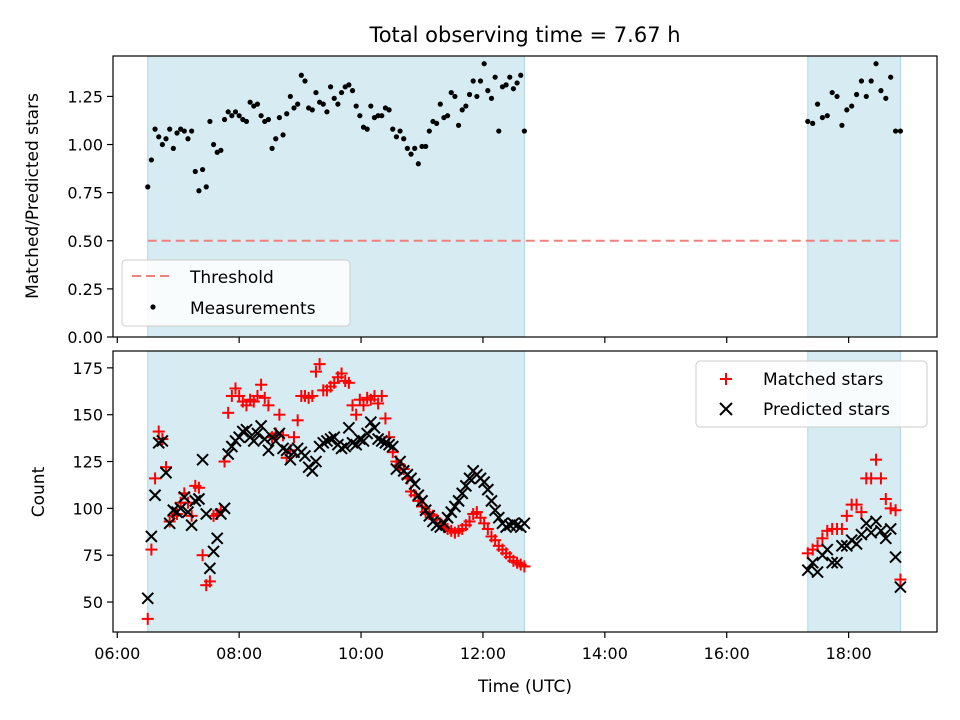  I want to click on y-tick-label: 175, so click(87, 368).